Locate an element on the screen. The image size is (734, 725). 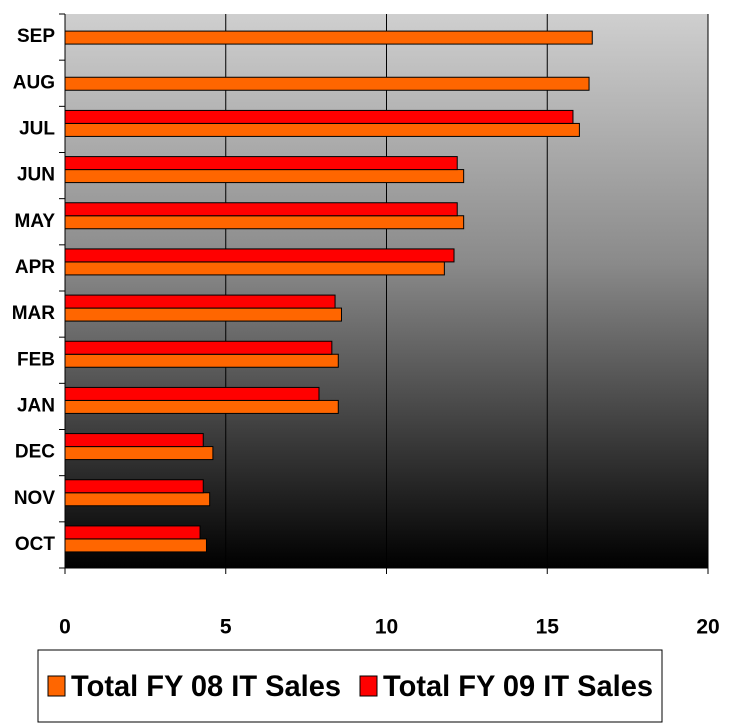
y-tick-label: JUL is located at coordinates (37, 128).